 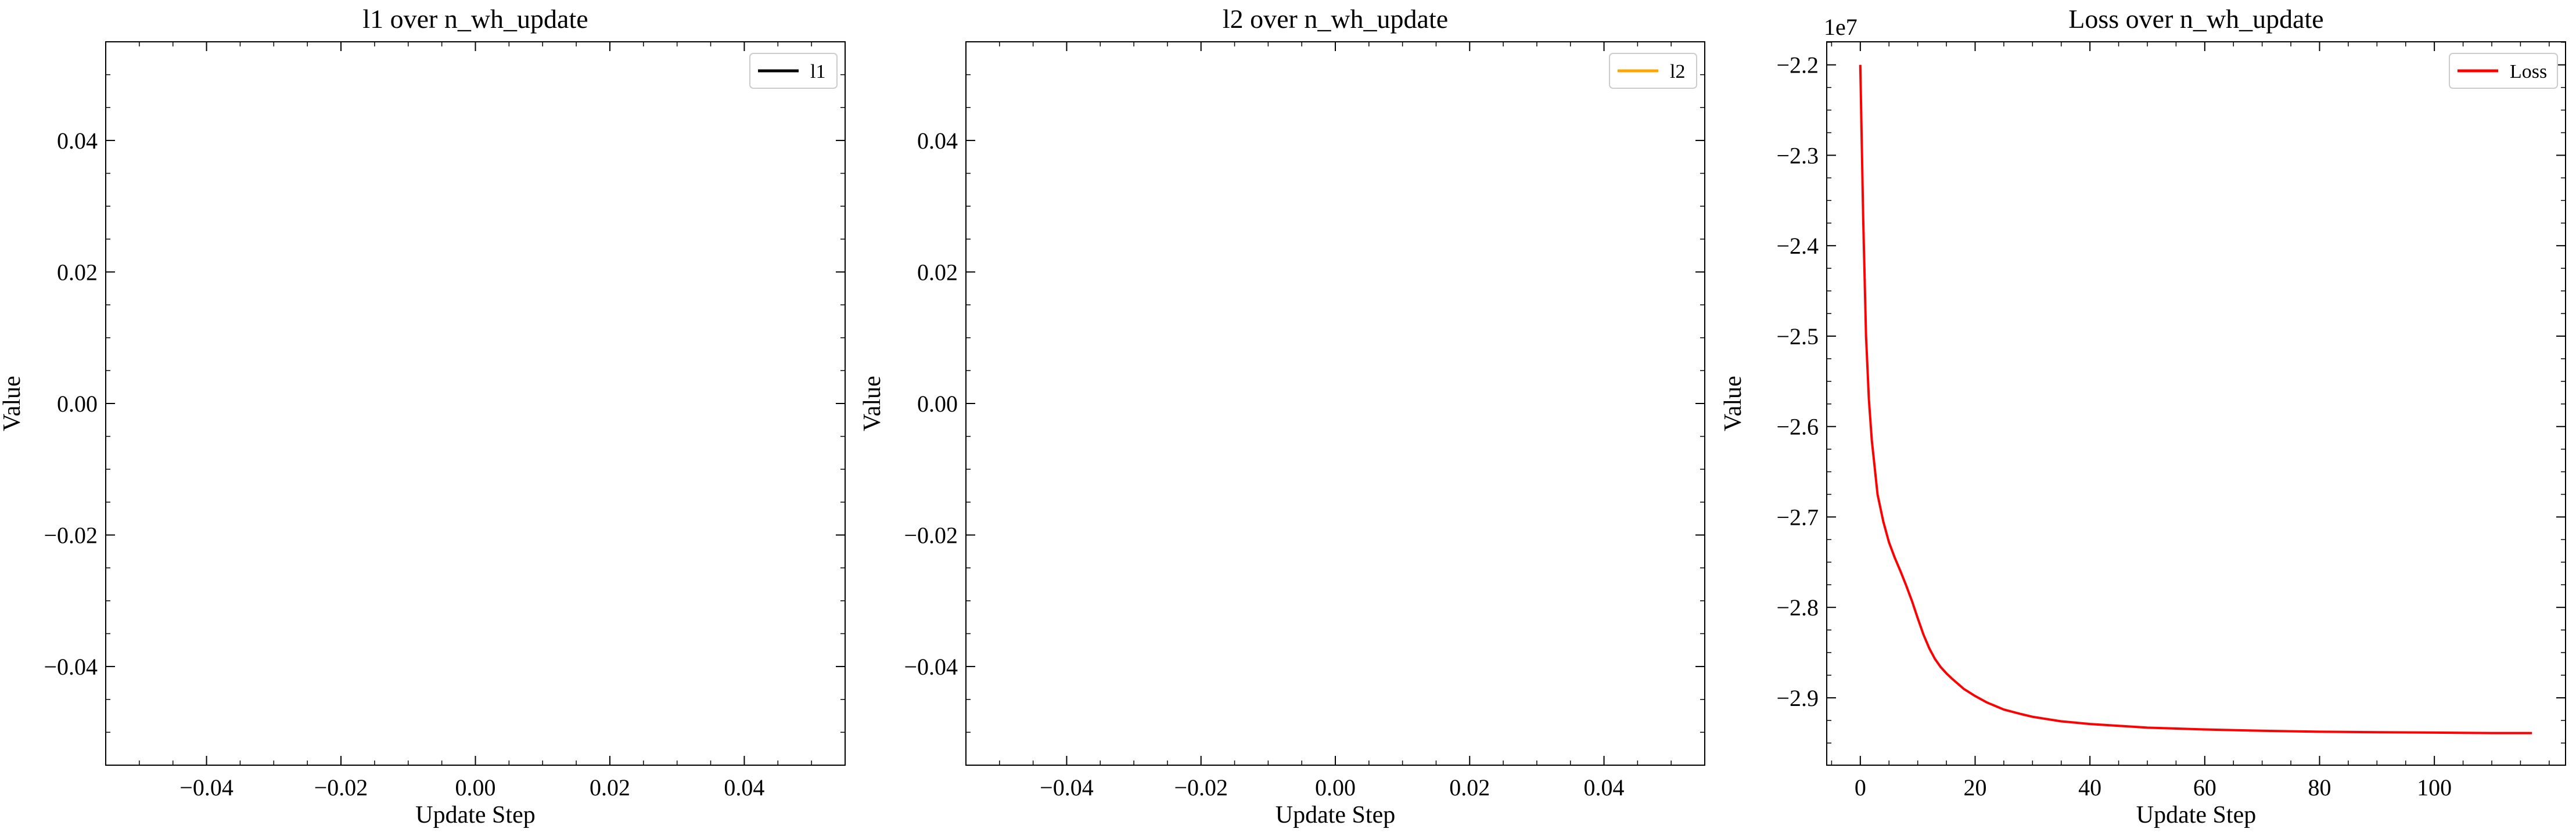 What do you see at coordinates (2204, 788) in the screenshot?
I see `x-tick-label: 60` at bounding box center [2204, 788].